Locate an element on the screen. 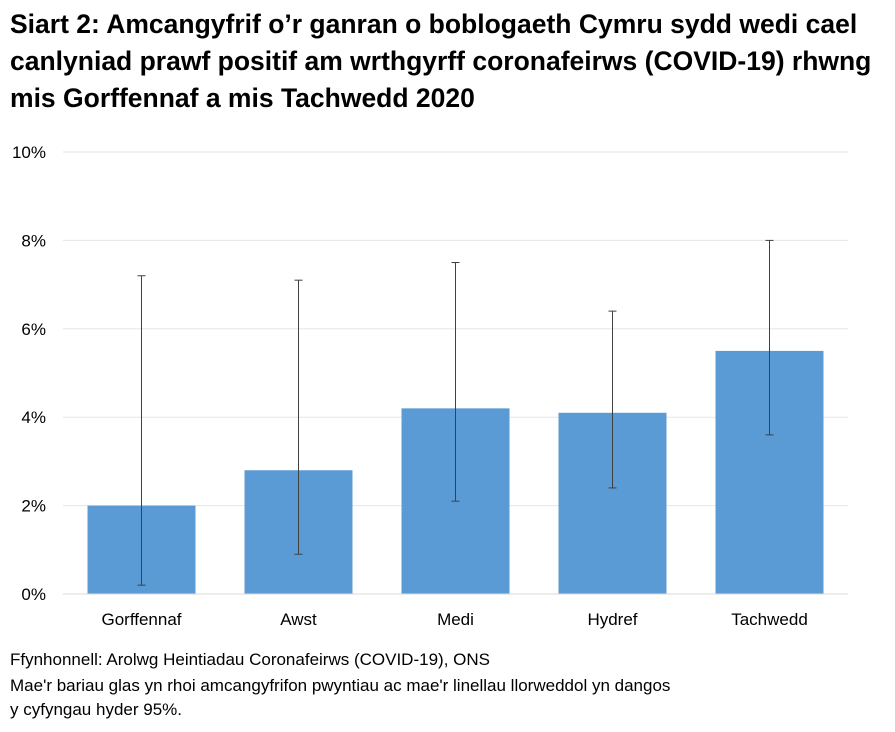 The image size is (895, 732). y-tick-label: 4% is located at coordinates (33, 417).